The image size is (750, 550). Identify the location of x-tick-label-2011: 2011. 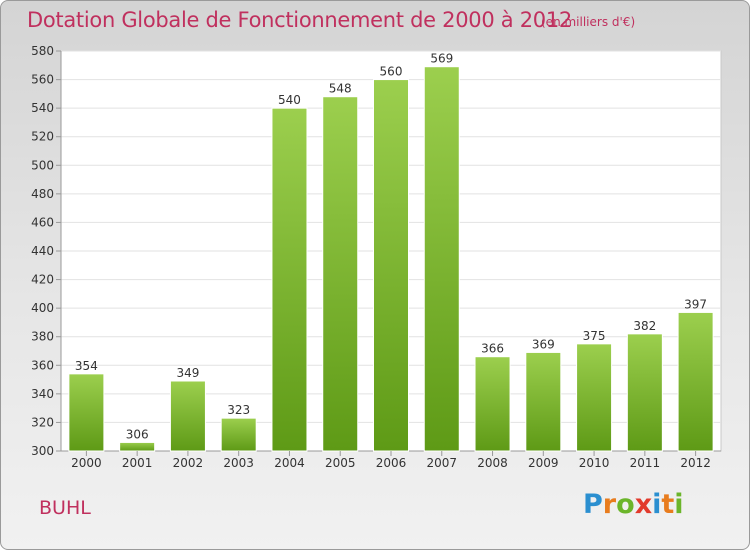
(645, 463).